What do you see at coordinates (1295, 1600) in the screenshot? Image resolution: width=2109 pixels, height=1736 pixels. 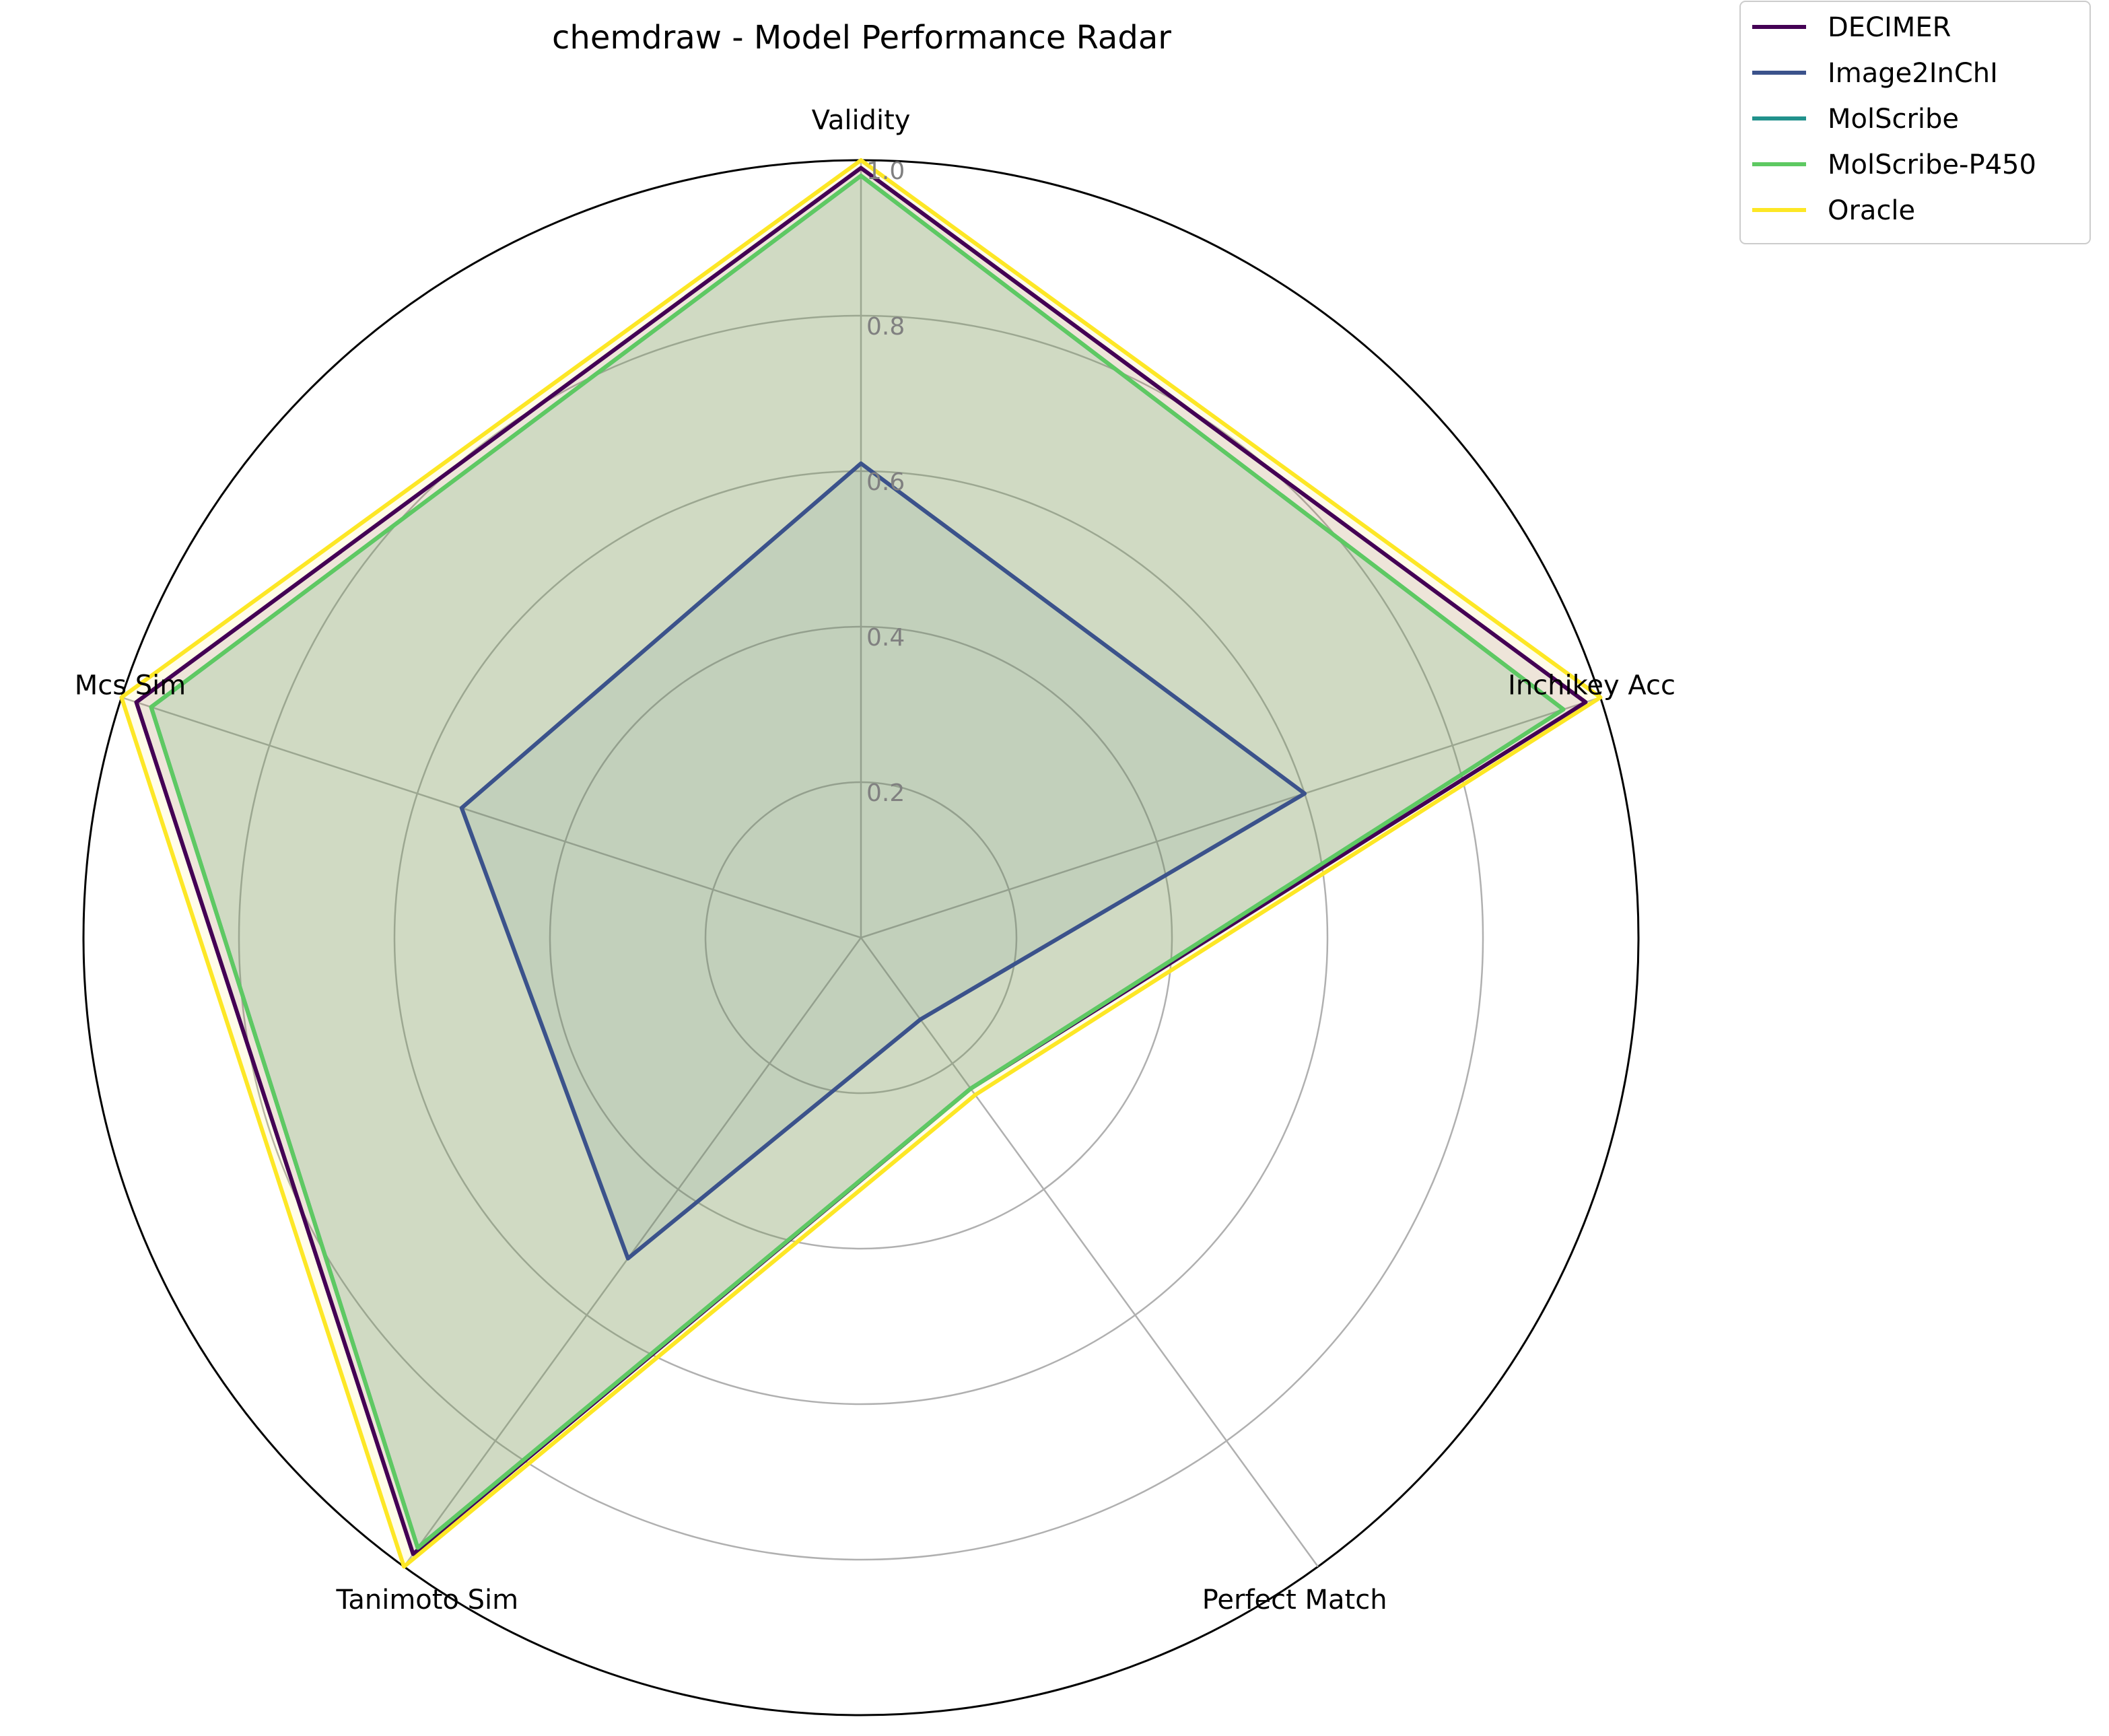 I see `axis-label: Perfect Match` at bounding box center [1295, 1600].